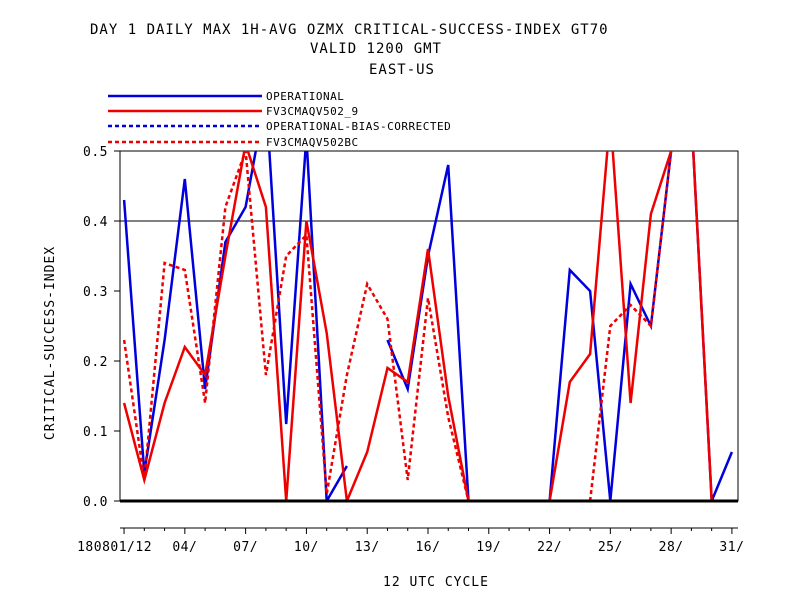  What do you see at coordinates (306, 547) in the screenshot?
I see `x-tick-label: 10/` at bounding box center [306, 547].